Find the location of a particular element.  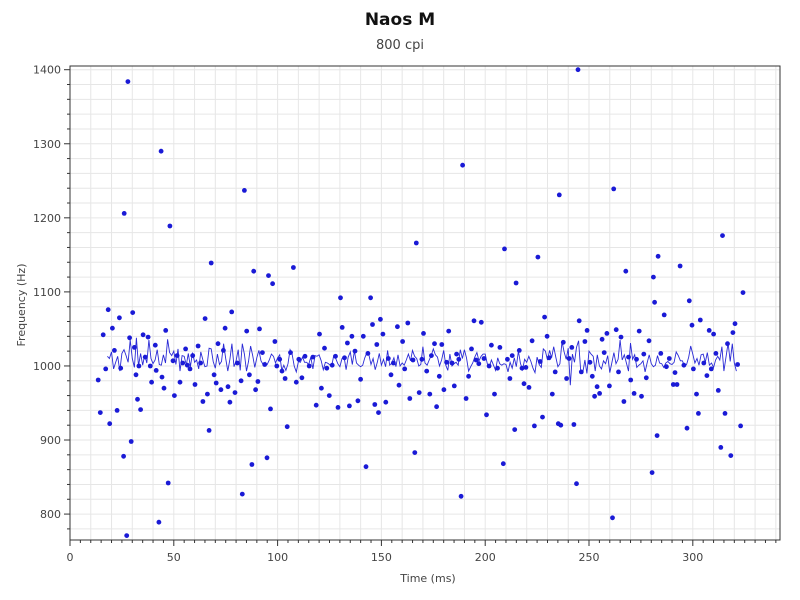

y-tick-label: 1000 is located at coordinates (47, 366).